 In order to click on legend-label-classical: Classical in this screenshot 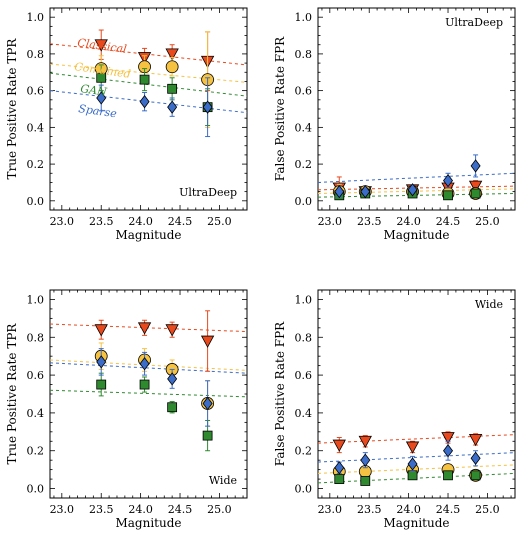, I will do `click(102, 46)`.